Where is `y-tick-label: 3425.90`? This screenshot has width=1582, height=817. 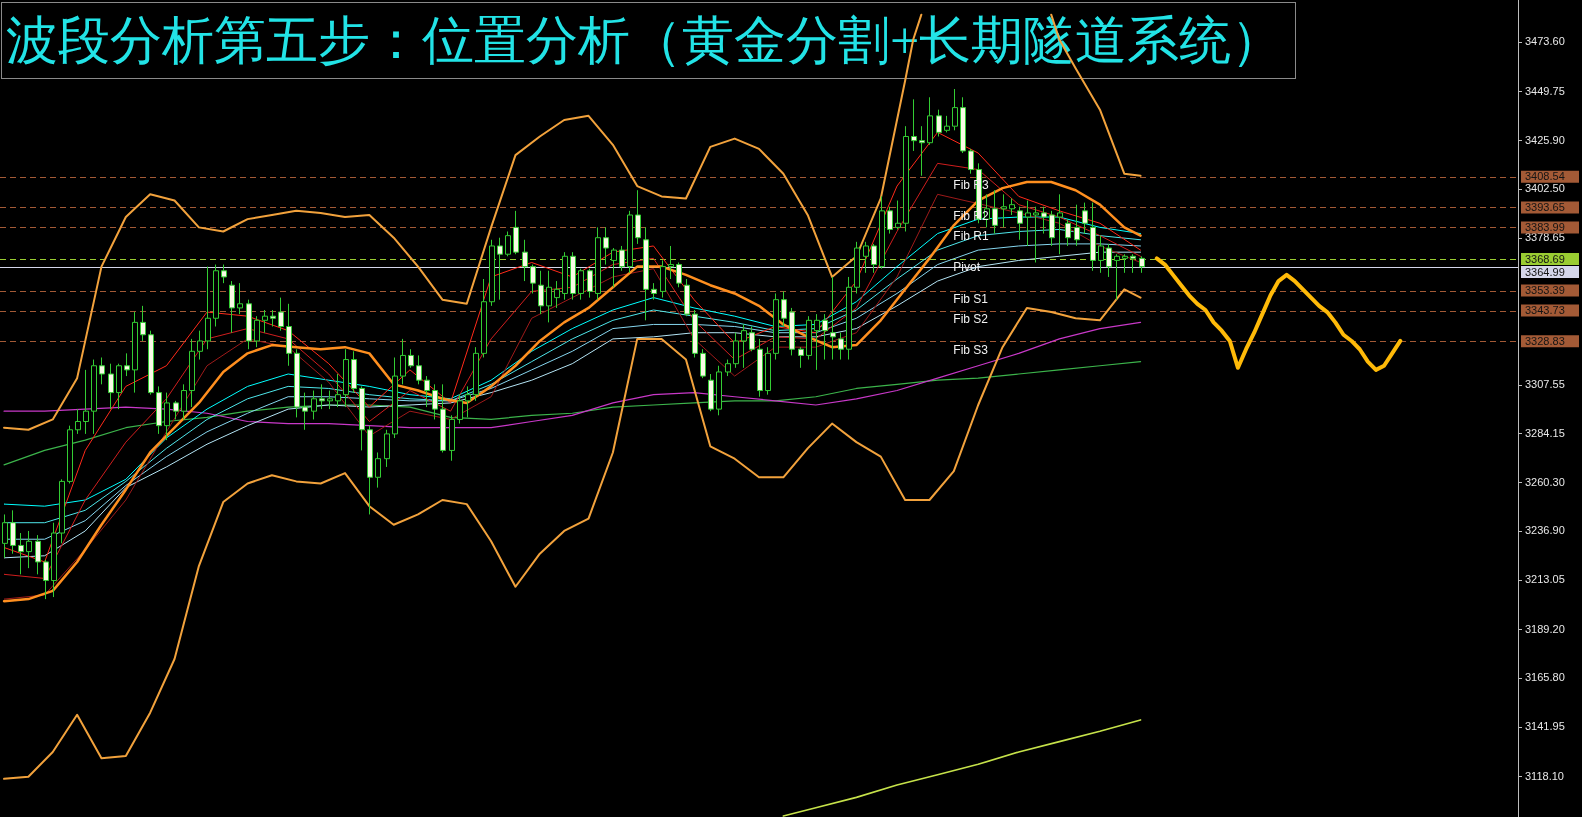
y-tick-label: 3425.90 is located at coordinates (1545, 139).